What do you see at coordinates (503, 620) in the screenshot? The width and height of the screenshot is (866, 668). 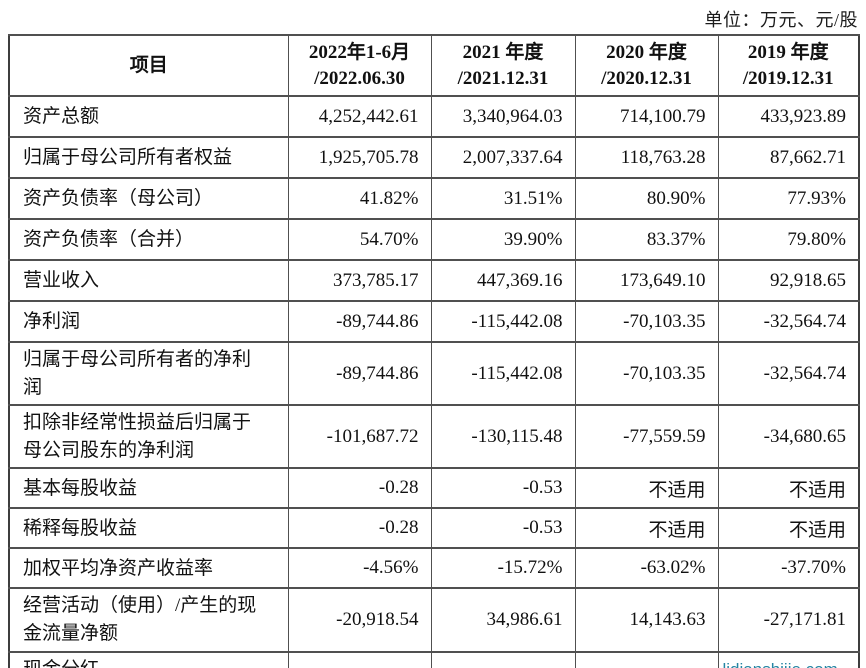 I see `cell-value: 34,986.61` at bounding box center [503, 620].